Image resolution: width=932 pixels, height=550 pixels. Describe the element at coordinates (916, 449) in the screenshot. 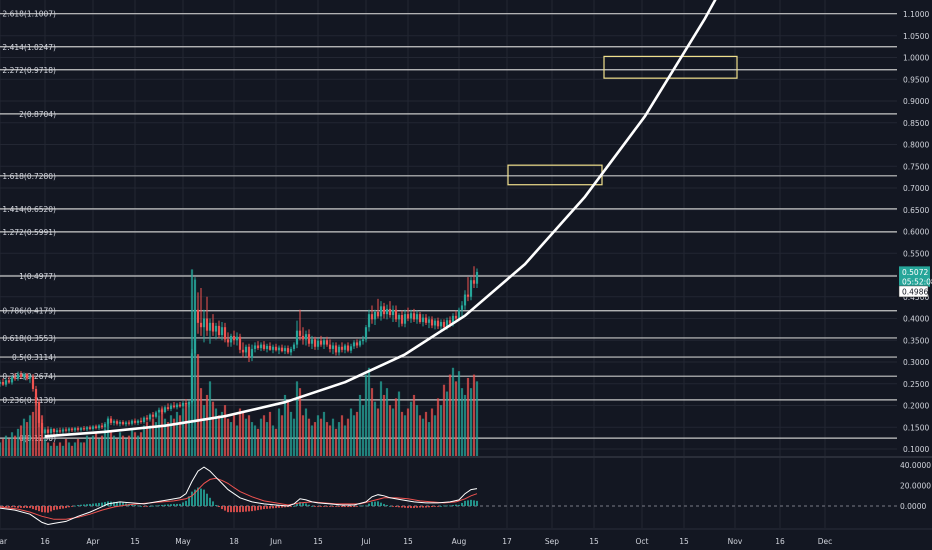

I see `price-axis-tick: 0.1000` at that location.